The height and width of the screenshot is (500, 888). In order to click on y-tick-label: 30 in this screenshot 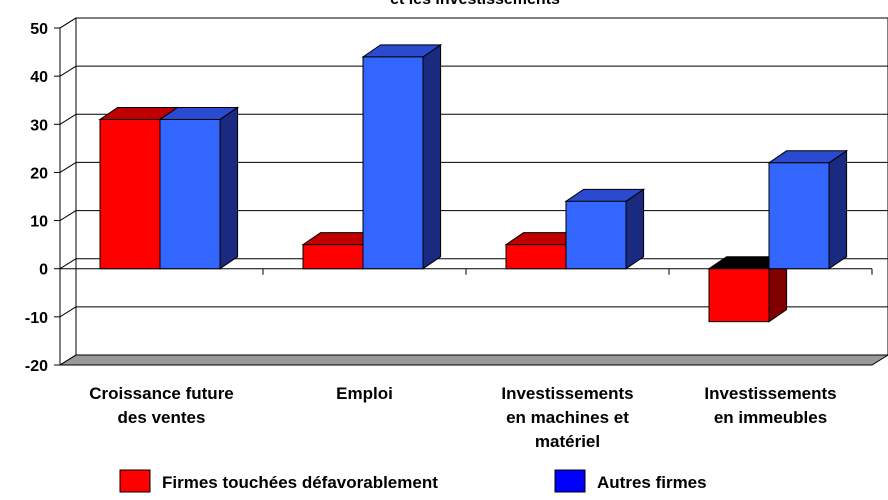, I will do `click(39, 125)`.